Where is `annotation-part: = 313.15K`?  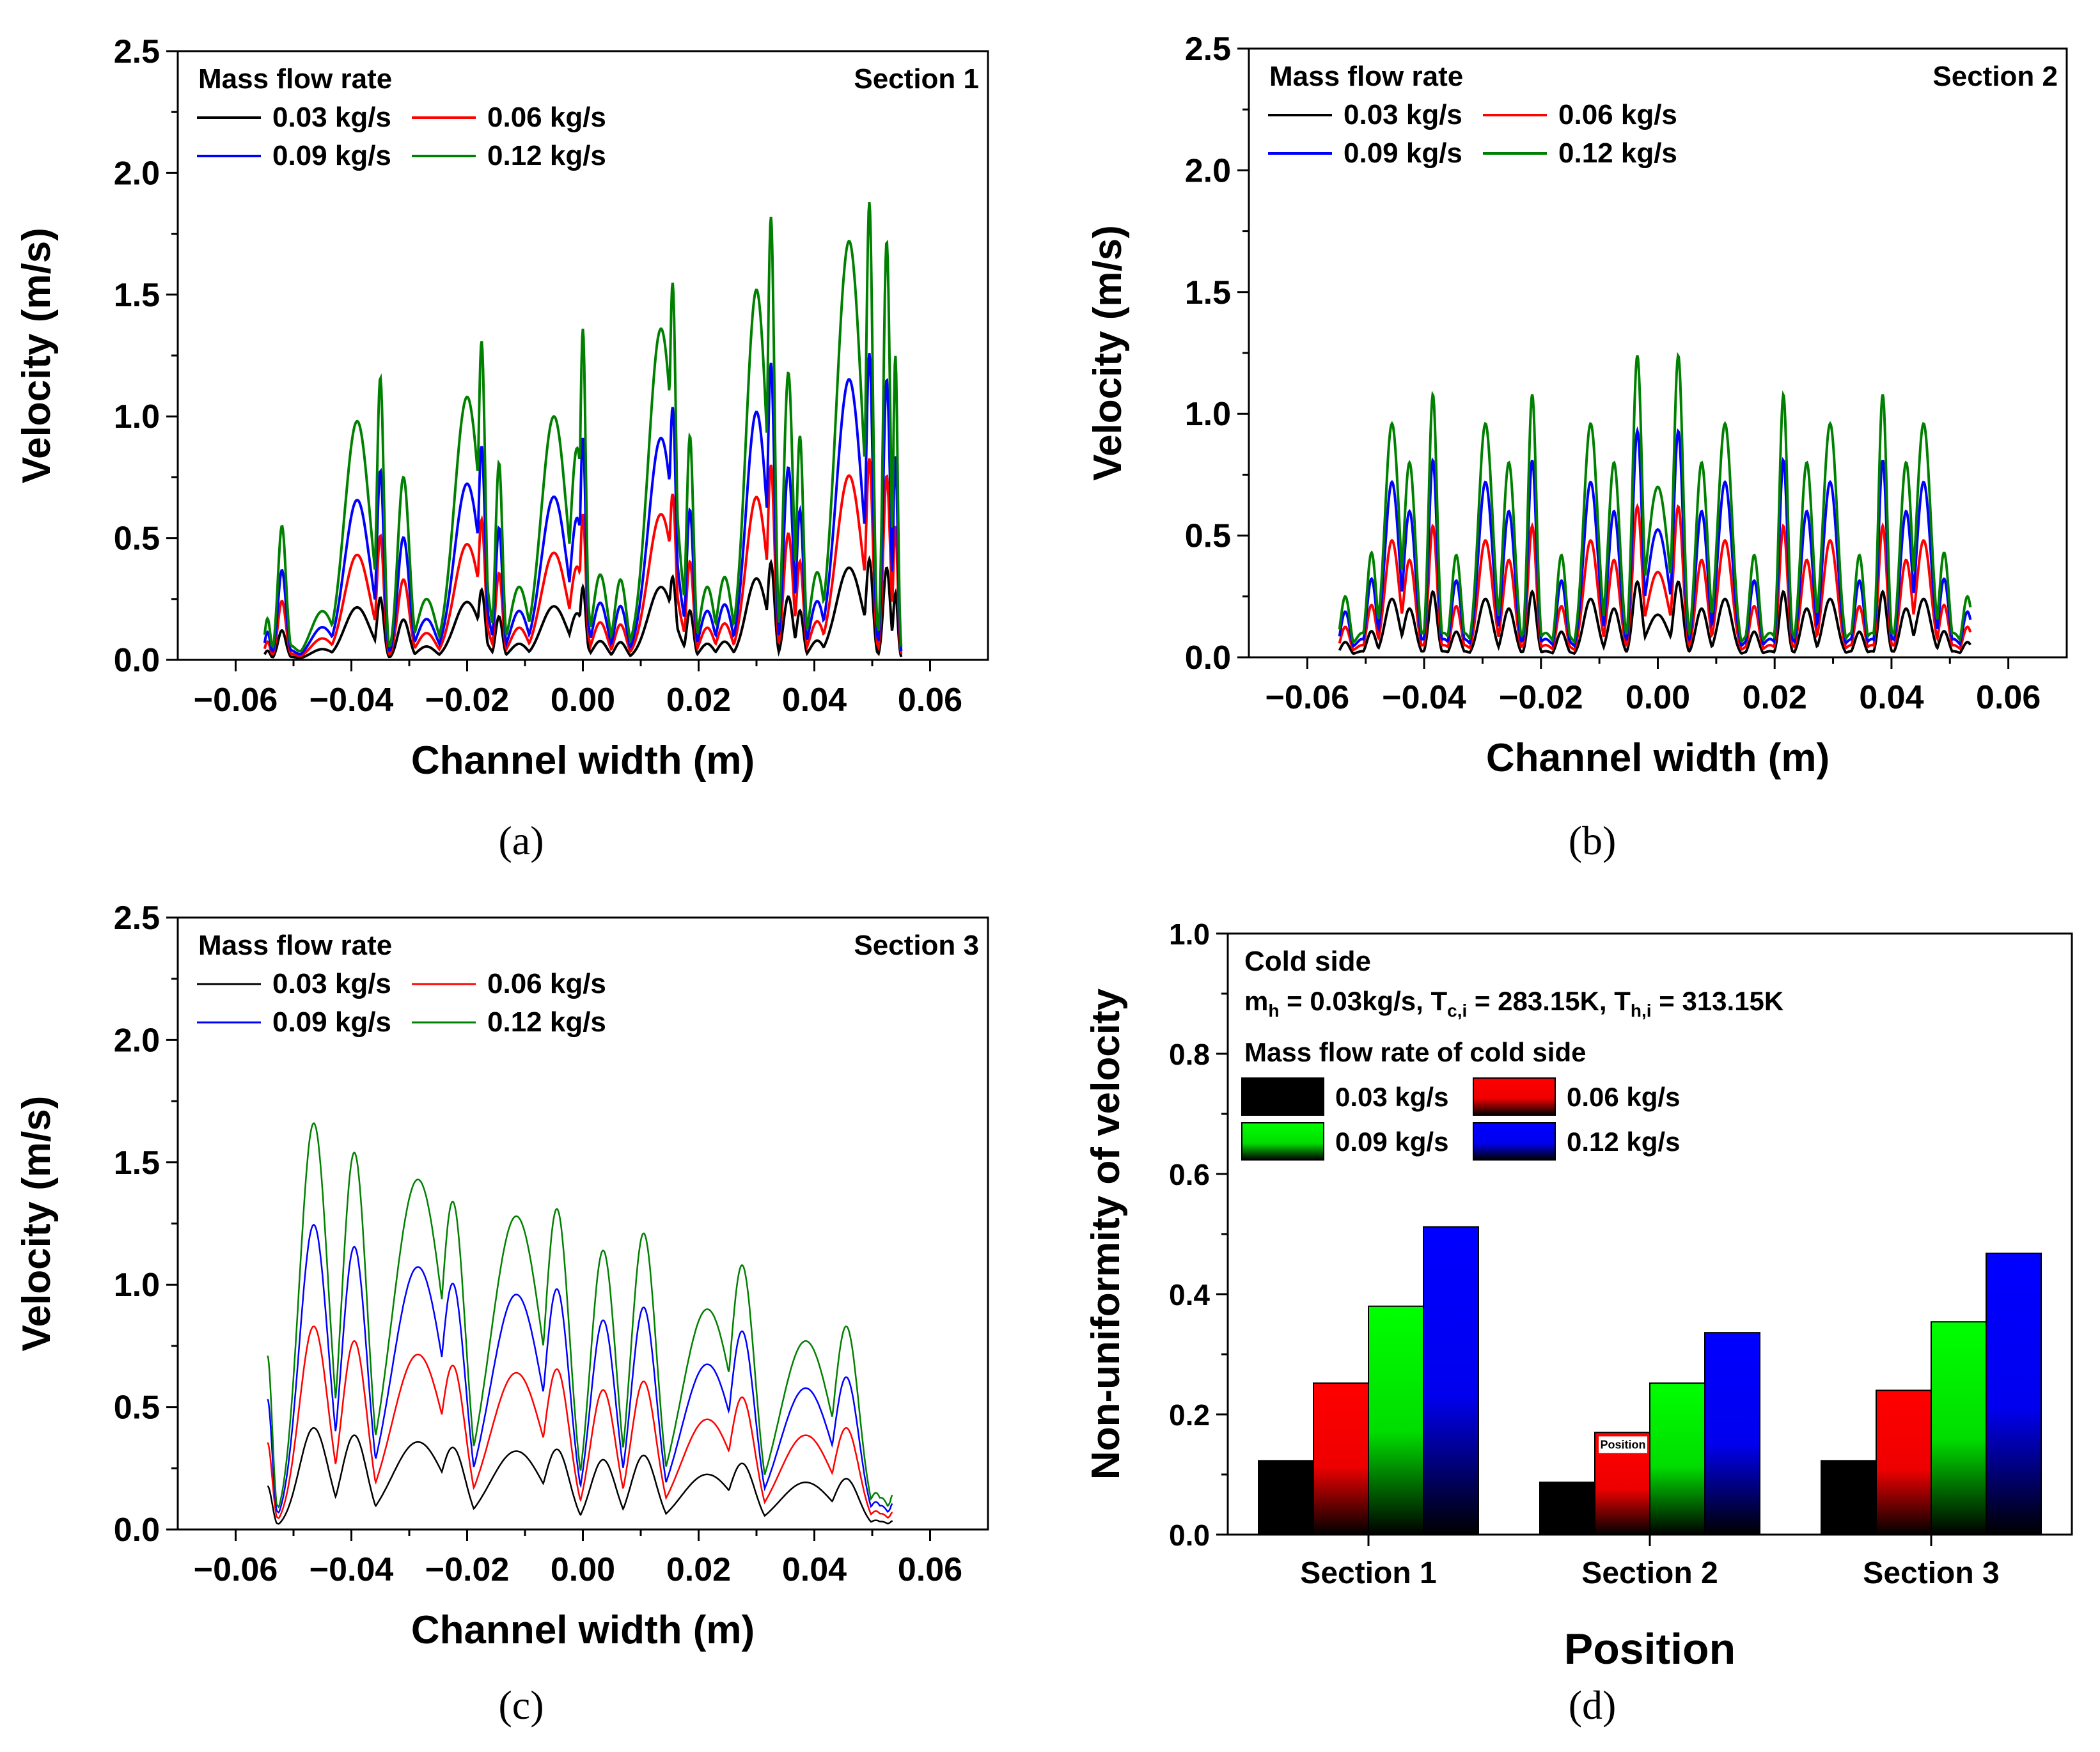
annotation-part: = 313.15K is located at coordinates (1718, 1001).